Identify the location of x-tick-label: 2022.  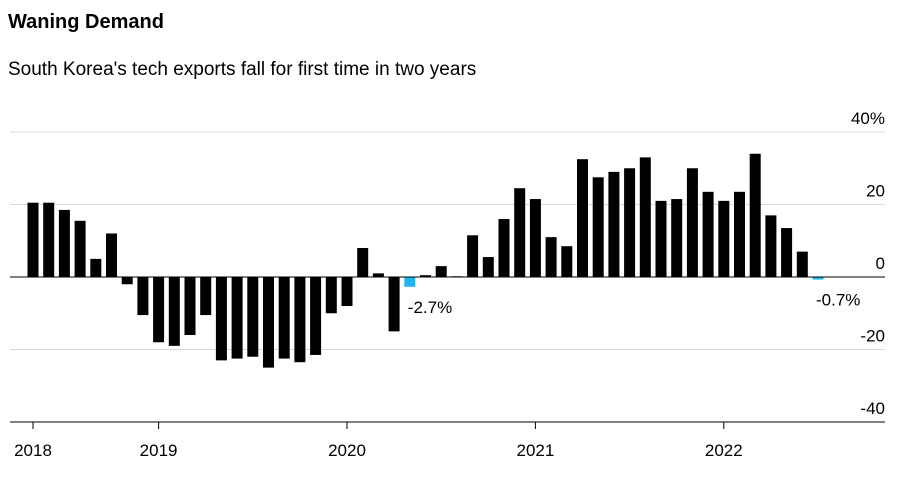
(724, 450).